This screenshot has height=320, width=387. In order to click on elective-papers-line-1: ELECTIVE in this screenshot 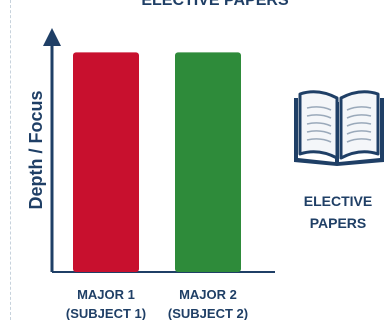, I will do `click(338, 201)`.